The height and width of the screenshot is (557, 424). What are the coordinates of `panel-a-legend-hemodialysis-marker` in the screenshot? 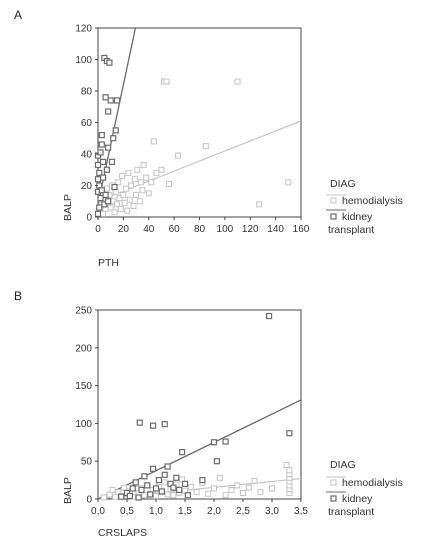 It's located at (333, 200).